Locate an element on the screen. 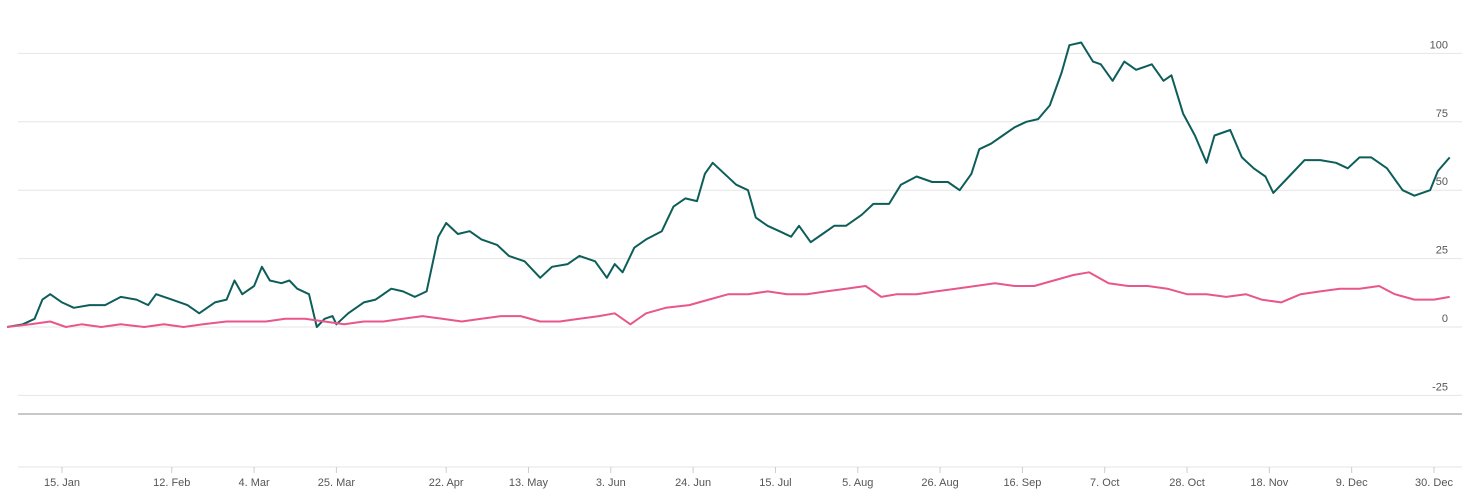 The image size is (1468, 495). y-tick-label: 25 is located at coordinates (1442, 251).